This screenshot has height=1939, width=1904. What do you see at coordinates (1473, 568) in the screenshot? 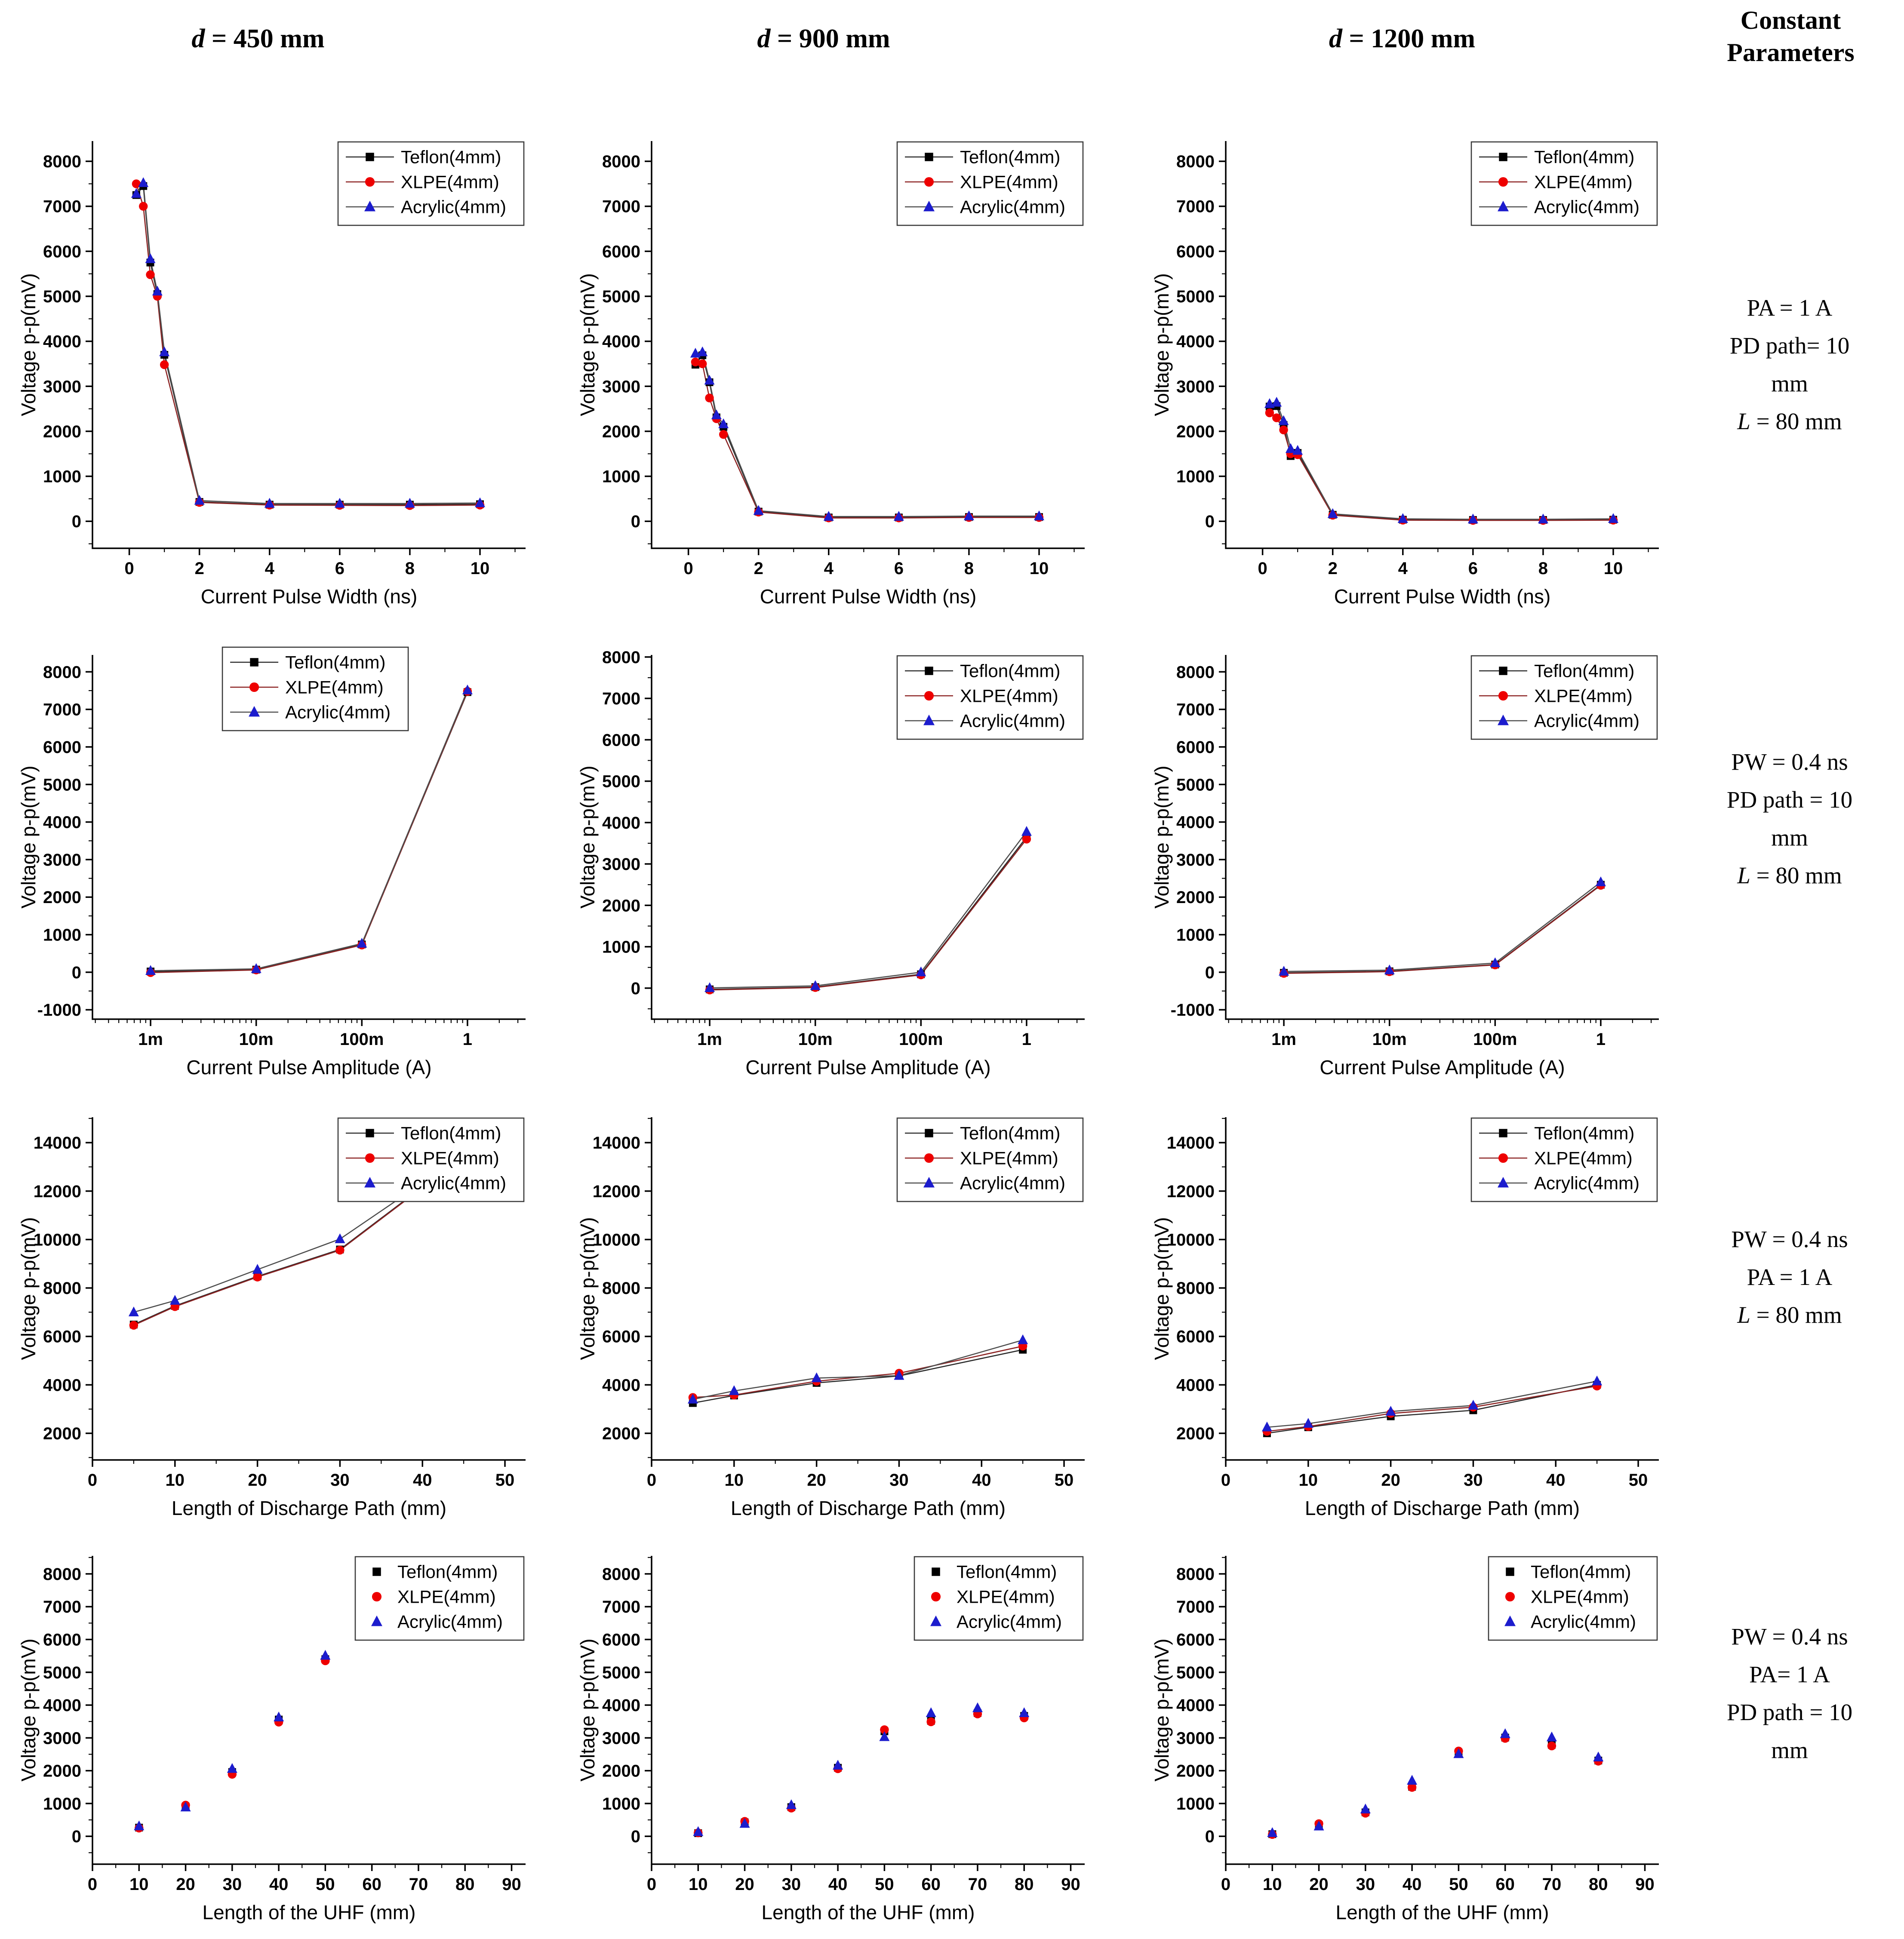
I see `x-tick-label: 6` at bounding box center [1473, 568].